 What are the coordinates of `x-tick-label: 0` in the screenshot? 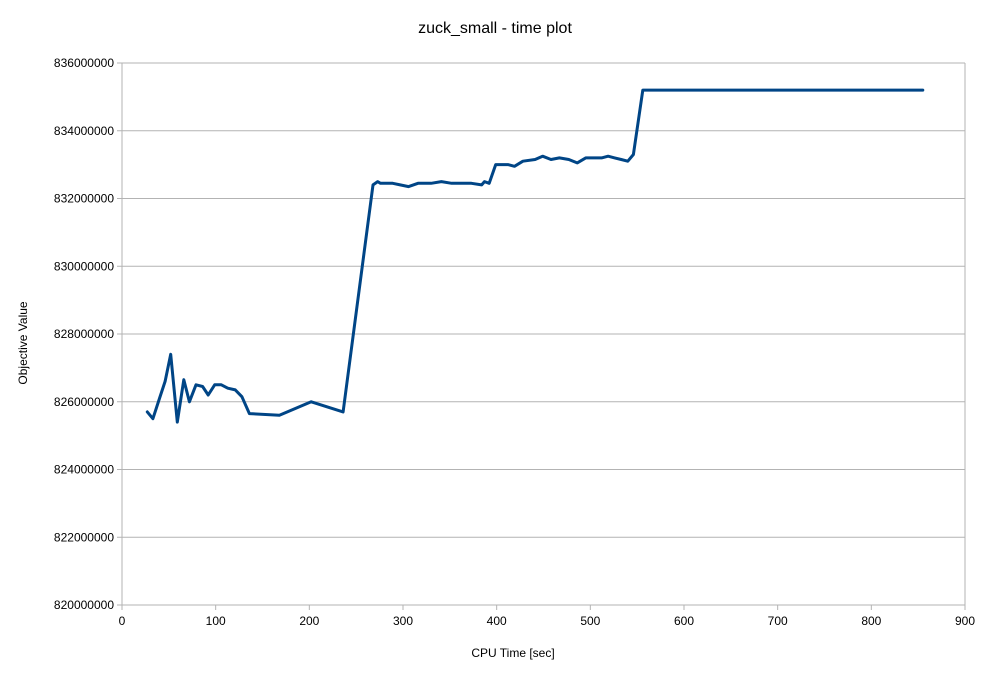 It's located at (122, 621).